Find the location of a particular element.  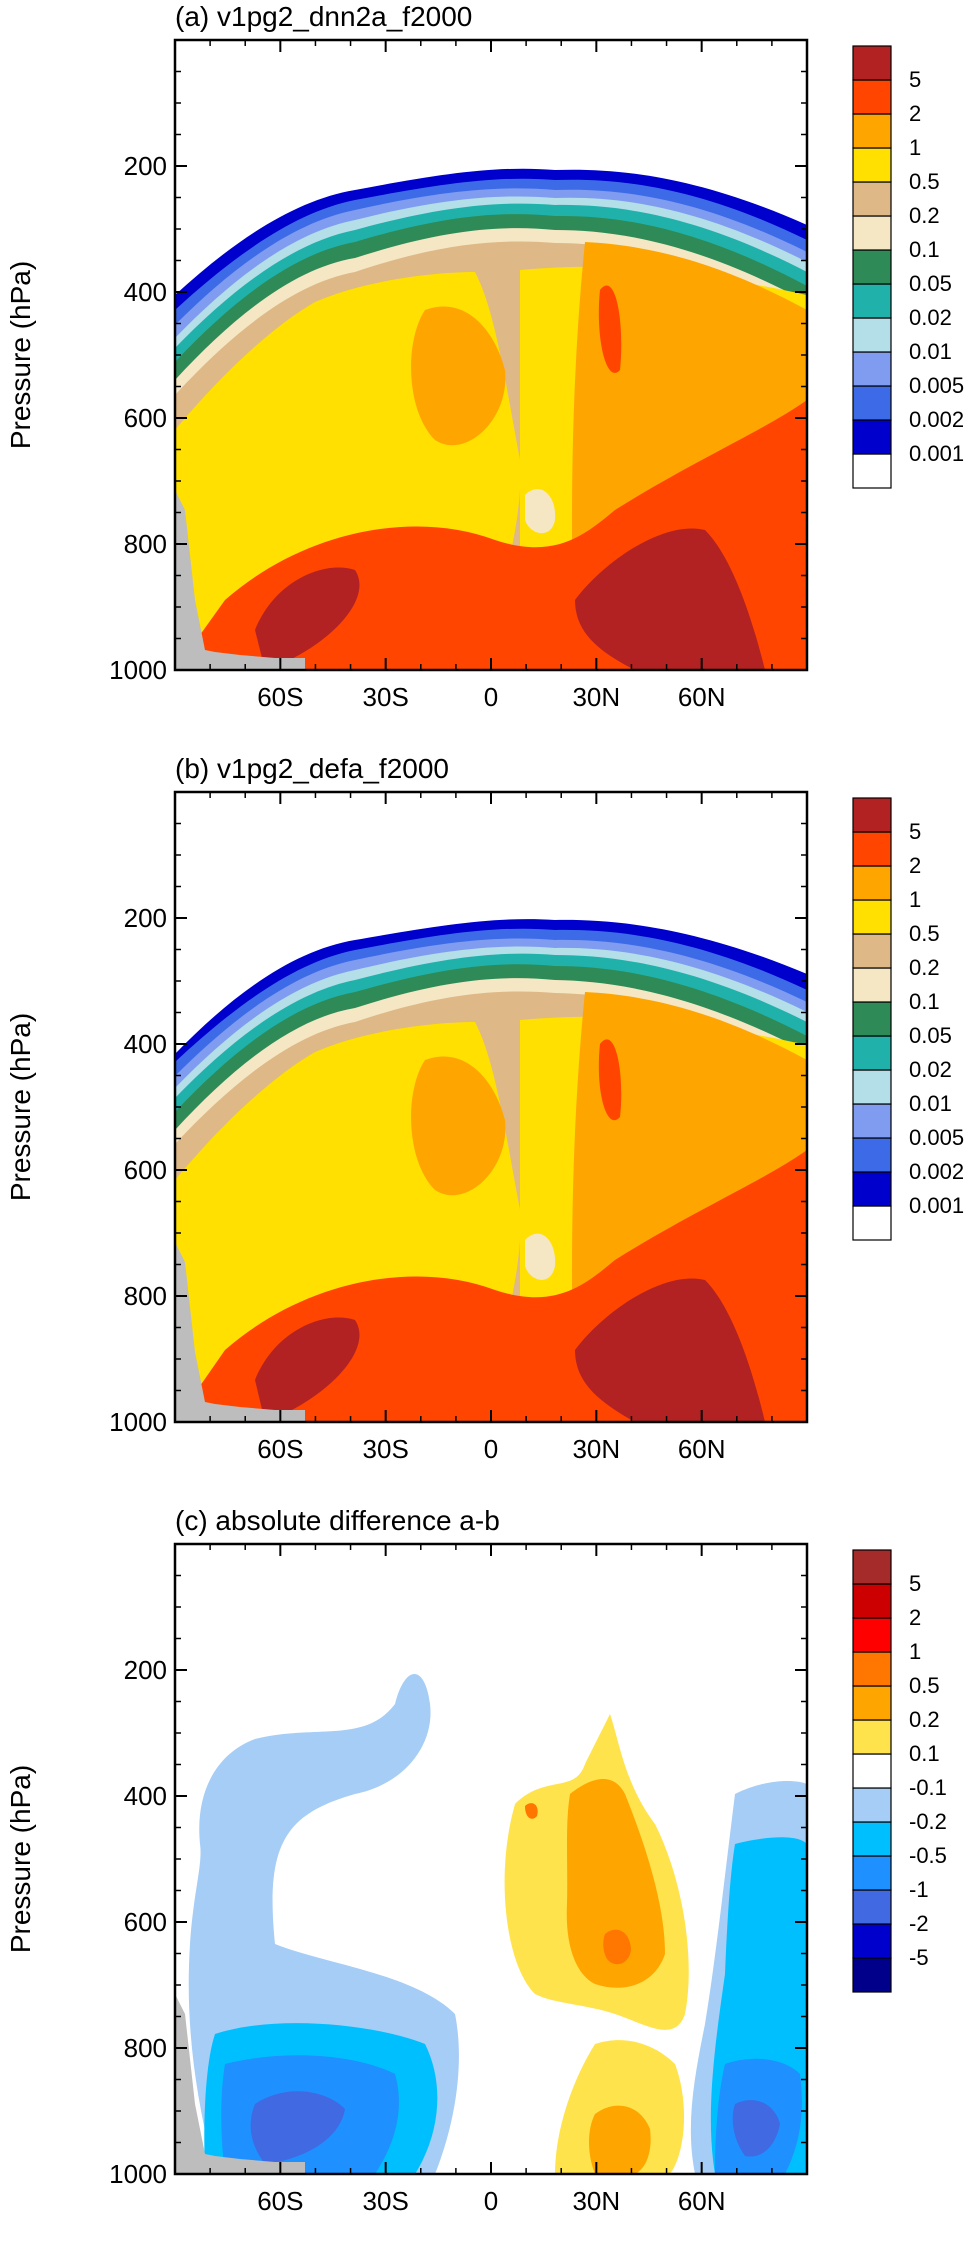

panel-b-colorbar: 0.001 0.002 0.005 0.01 0.02 0.05 0.1 0.2 0.5 1 2 5 is located at coordinates (908, 1019).